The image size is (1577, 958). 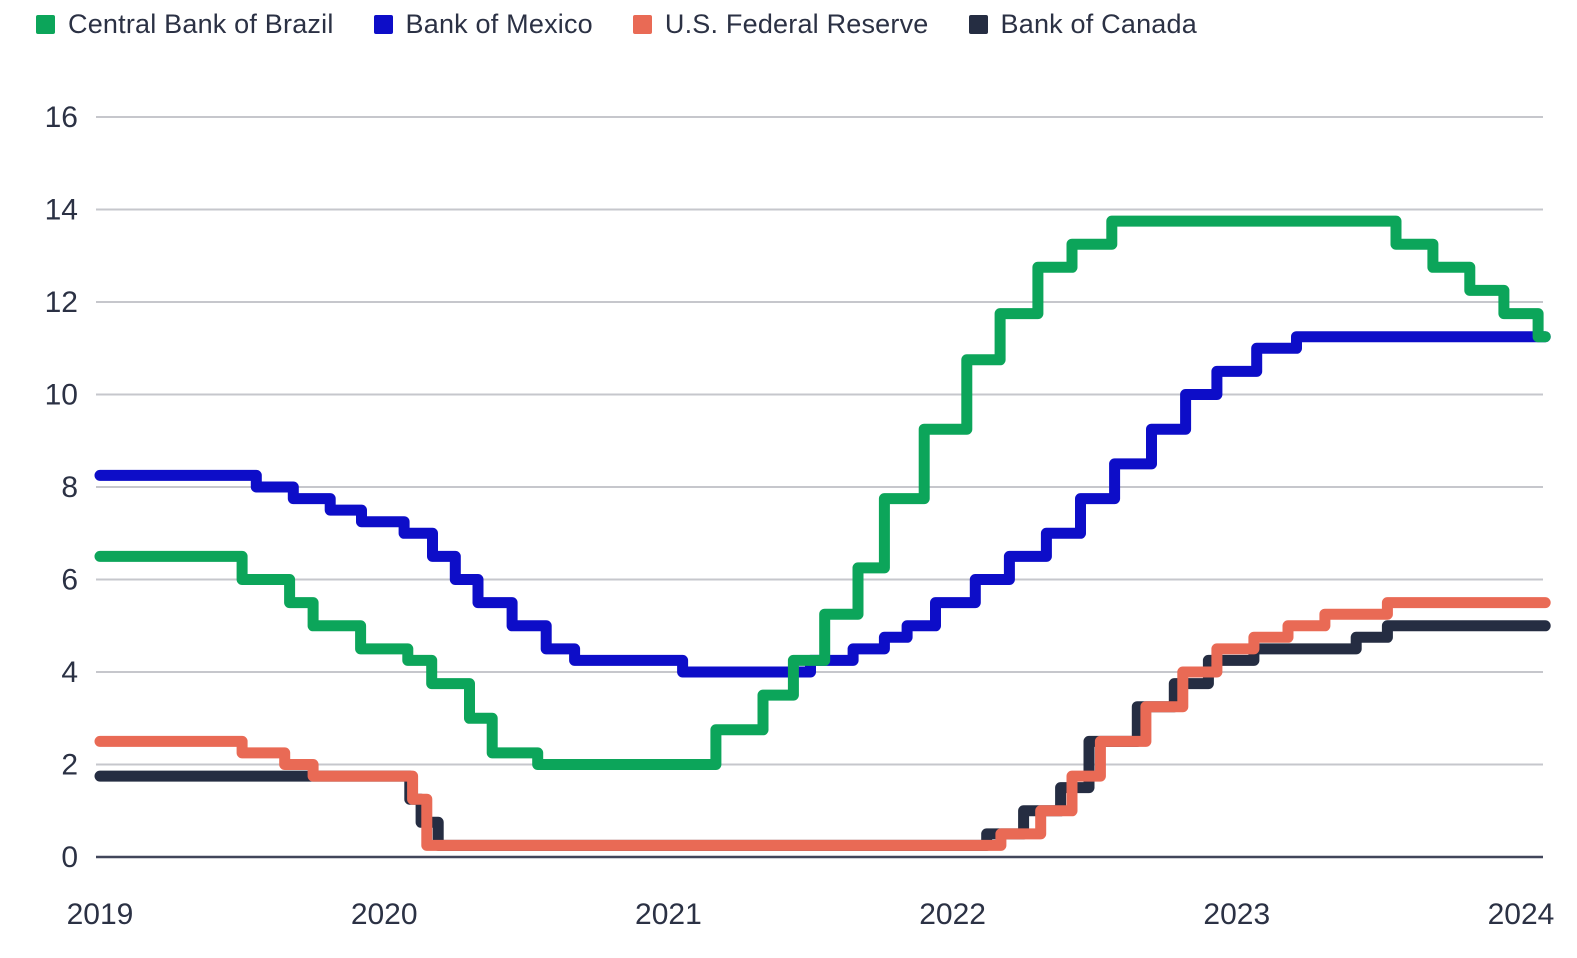 I want to click on y-tick-label-14: 14, so click(x=61, y=210).